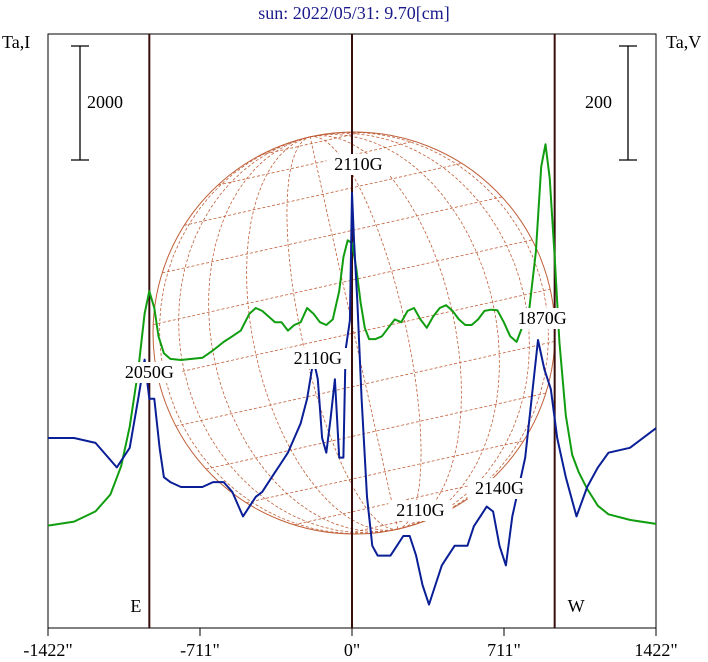 Image resolution: width=708 pixels, height=662 pixels. What do you see at coordinates (200, 650) in the screenshot?
I see `x-tick-label: -711"` at bounding box center [200, 650].